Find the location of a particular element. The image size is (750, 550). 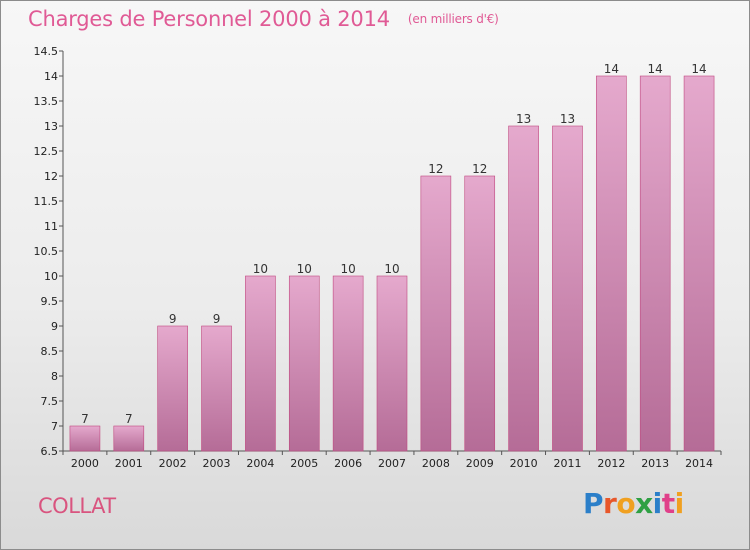

logo-letter: r is located at coordinates (610, 503).